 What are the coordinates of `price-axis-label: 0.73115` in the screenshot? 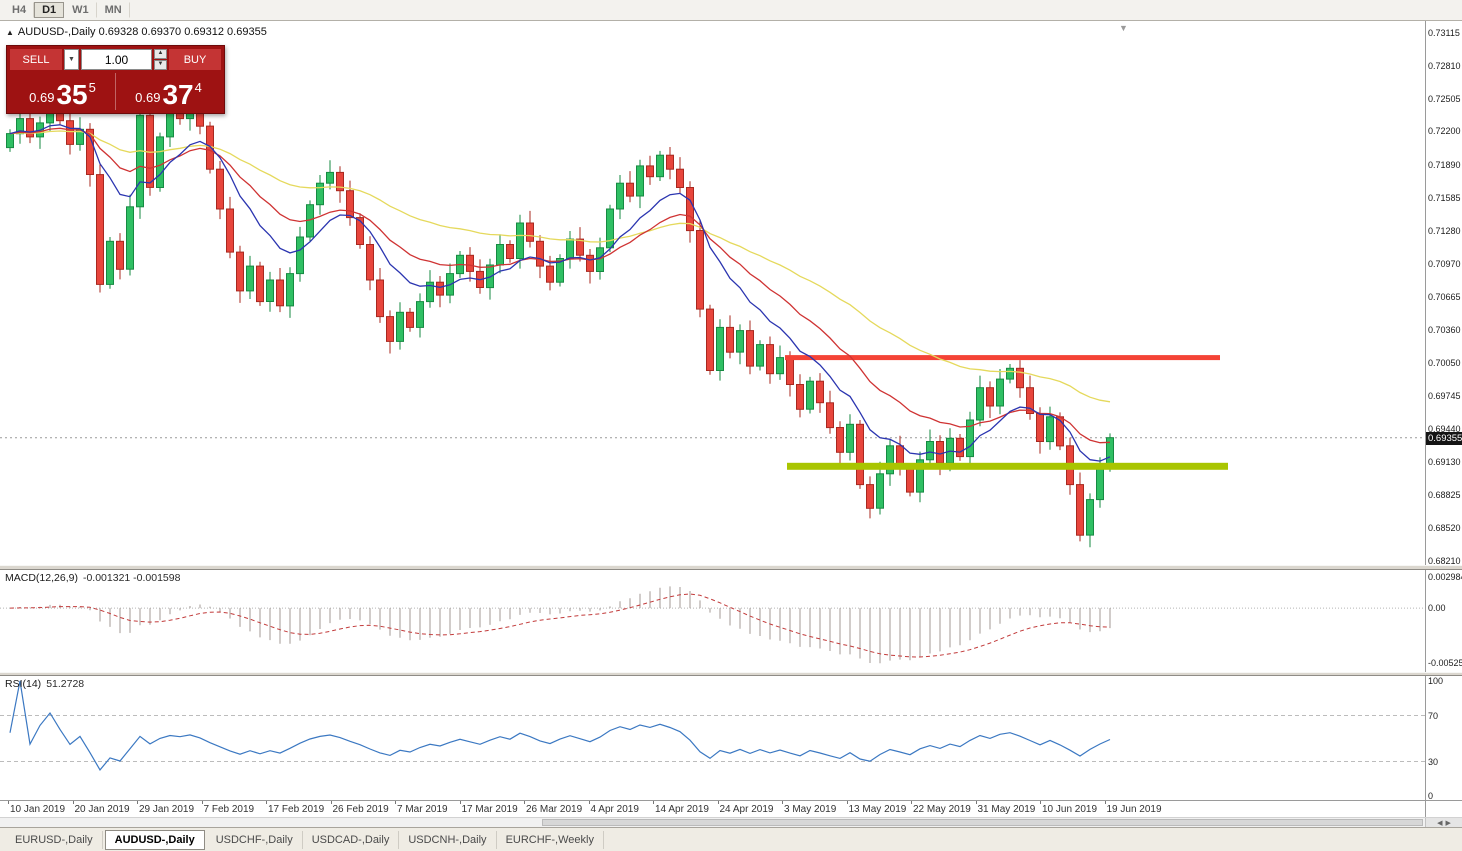 It's located at (1444, 33).